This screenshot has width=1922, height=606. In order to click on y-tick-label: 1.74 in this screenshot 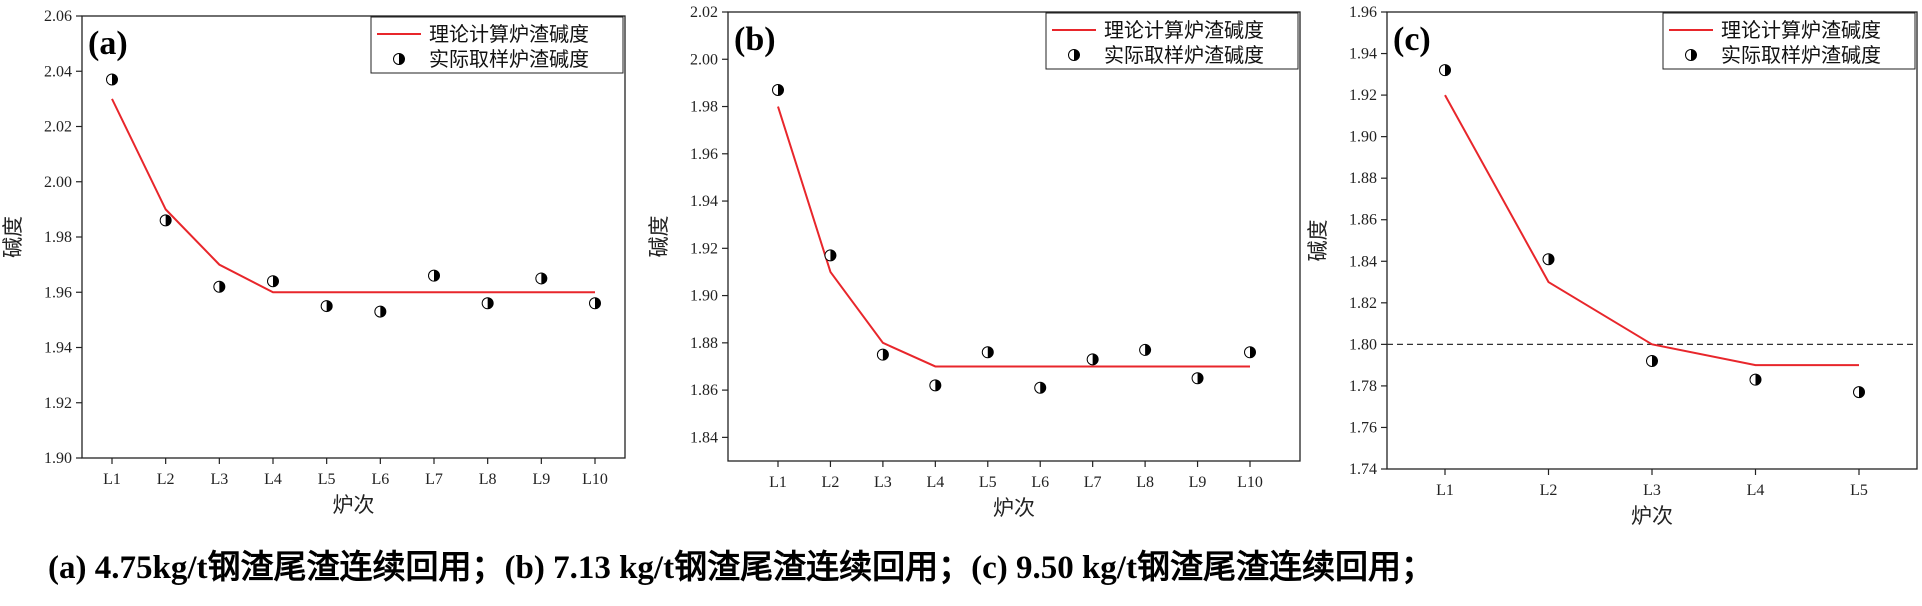, I will do `click(1363, 469)`.